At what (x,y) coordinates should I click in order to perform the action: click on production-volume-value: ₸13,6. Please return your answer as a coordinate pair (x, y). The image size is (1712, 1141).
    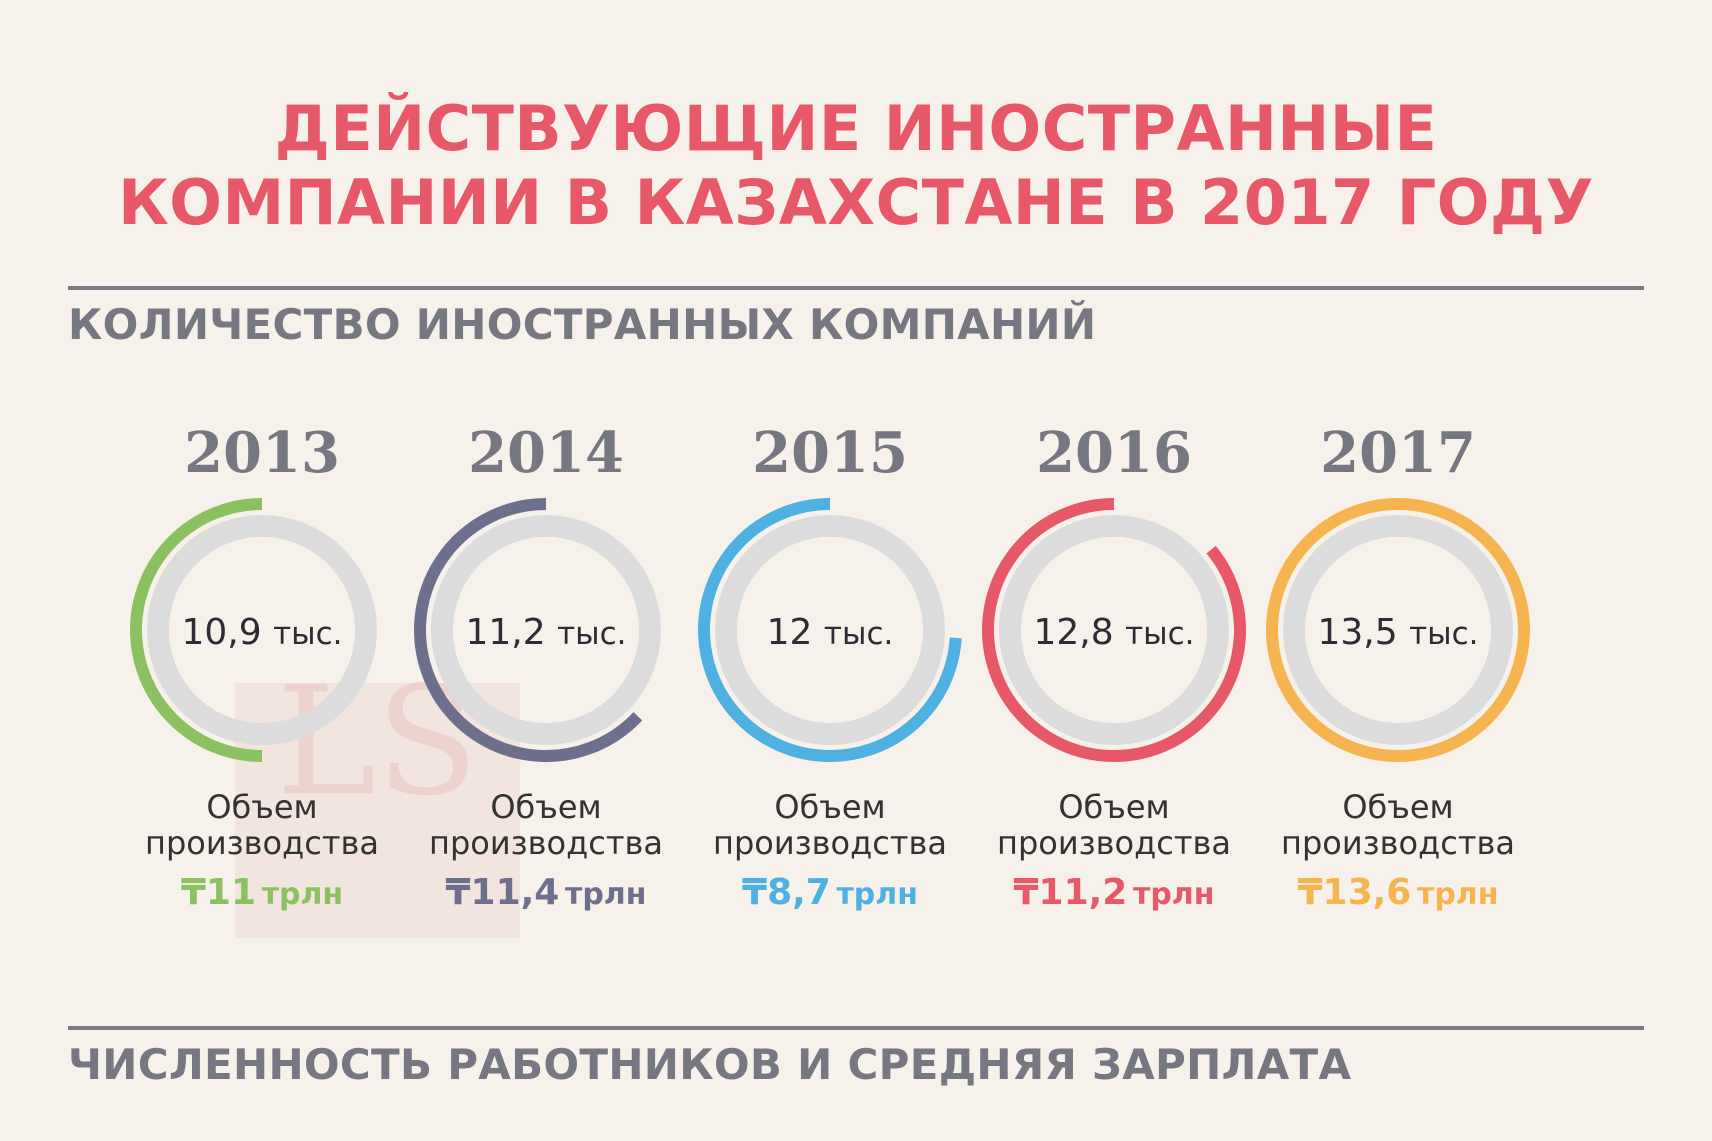
    Looking at the image, I should click on (1354, 892).